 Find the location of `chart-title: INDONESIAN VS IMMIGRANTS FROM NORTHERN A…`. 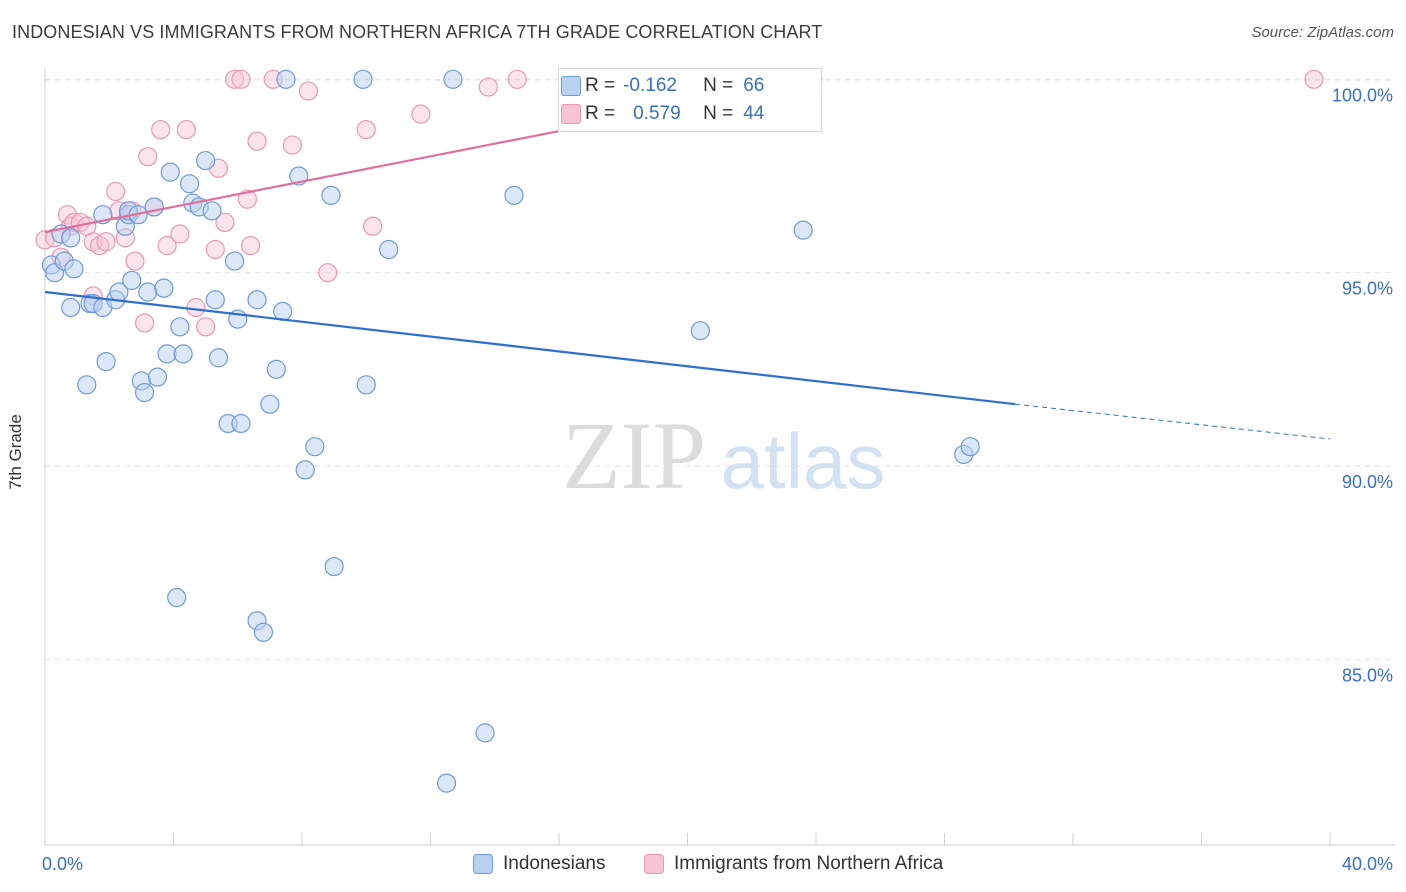

chart-title: INDONESIAN VS IMMIGRANTS FROM NORTHERN A… is located at coordinates (417, 32).